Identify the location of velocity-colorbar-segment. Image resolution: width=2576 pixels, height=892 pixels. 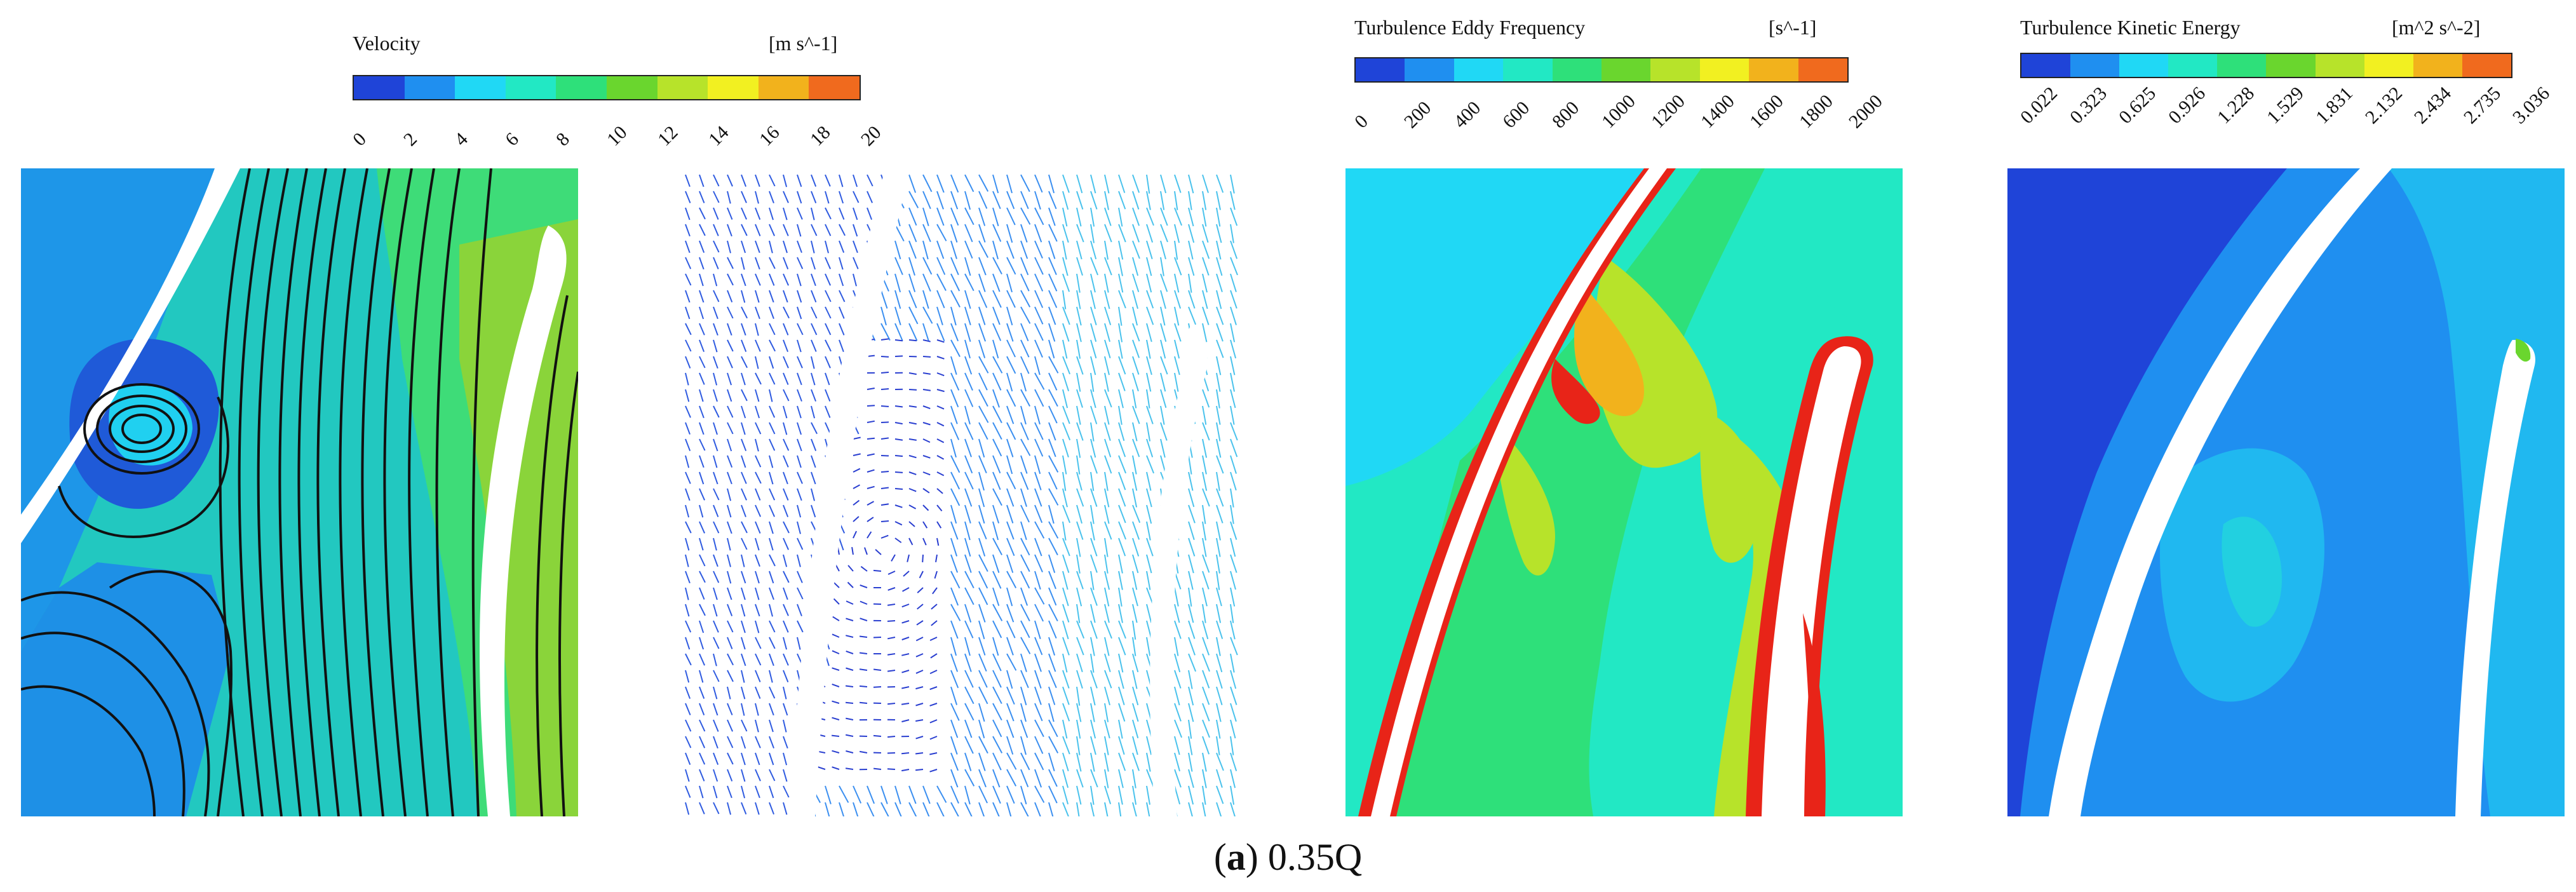
(581, 88).